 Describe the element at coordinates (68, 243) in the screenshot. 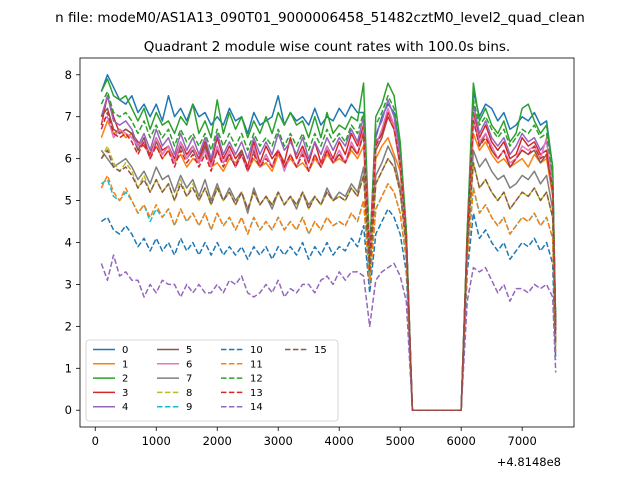

I see `y-tick-label: 4` at that location.